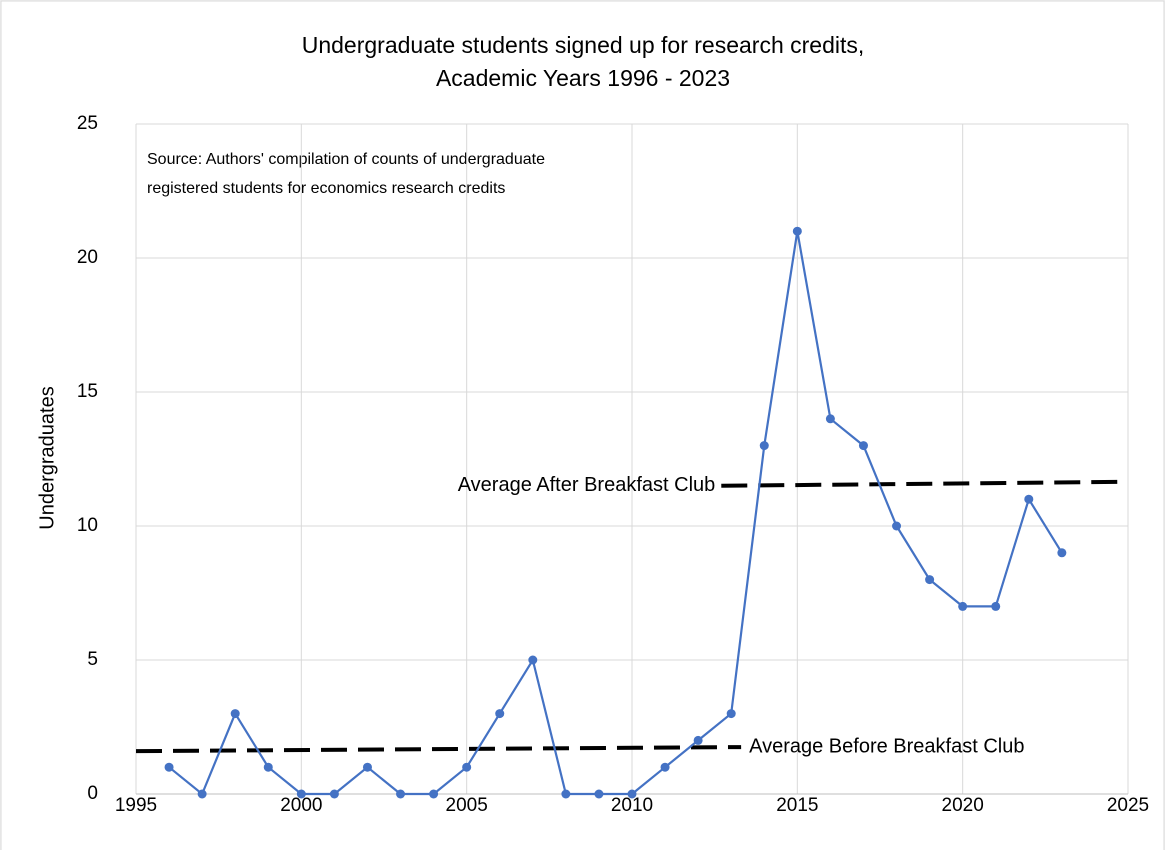  Describe the element at coordinates (886, 746) in the screenshot. I see `annotation: Average Before Breakfast Club` at that location.